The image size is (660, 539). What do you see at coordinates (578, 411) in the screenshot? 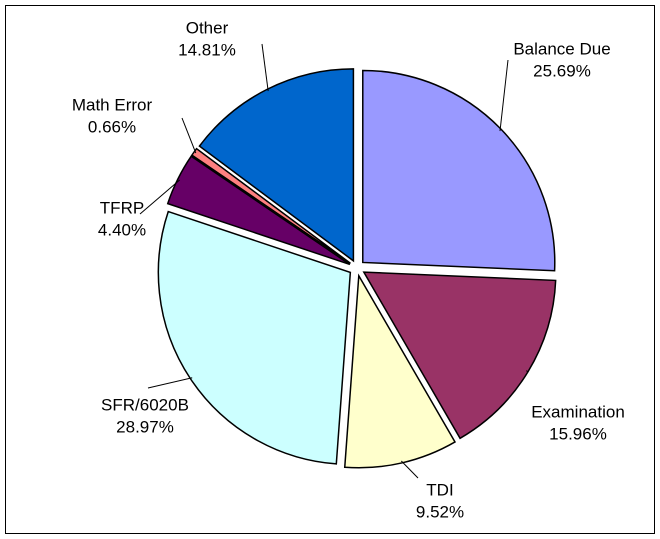
I see `slice-label: Examination` at bounding box center [578, 411].